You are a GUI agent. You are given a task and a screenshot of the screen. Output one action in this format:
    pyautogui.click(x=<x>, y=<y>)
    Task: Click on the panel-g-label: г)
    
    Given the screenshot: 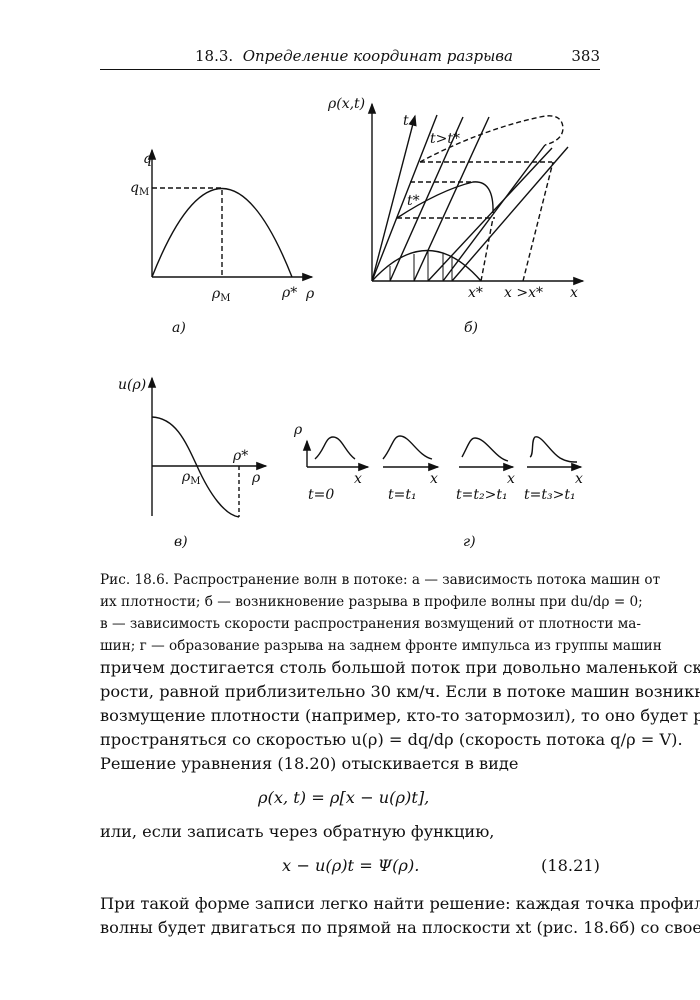 What is the action you would take?
    pyautogui.click(x=469, y=542)
    